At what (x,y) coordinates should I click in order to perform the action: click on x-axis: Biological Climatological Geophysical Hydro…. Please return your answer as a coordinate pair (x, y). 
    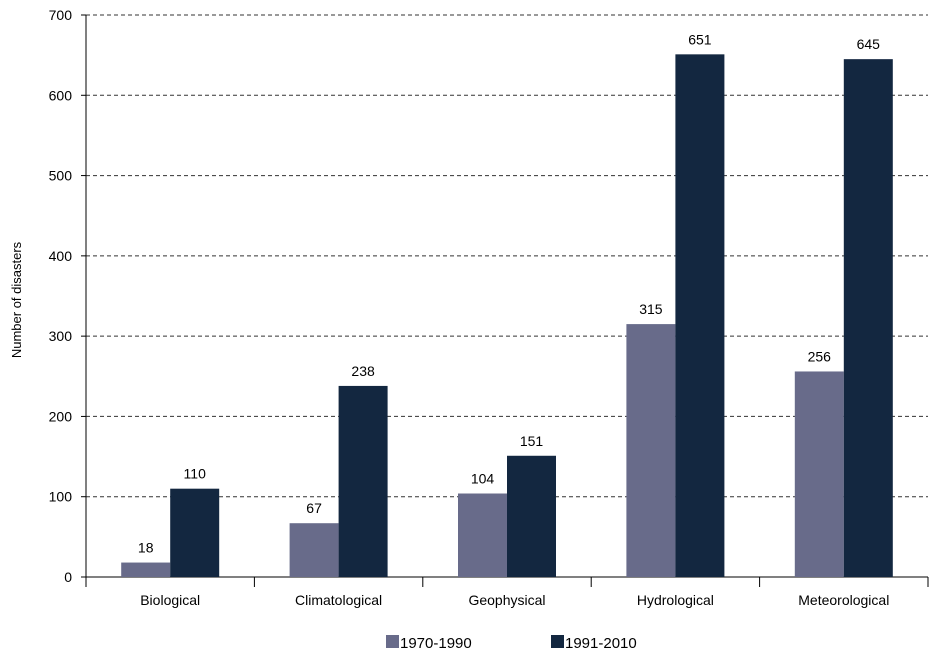
    Looking at the image, I should click on (507, 592).